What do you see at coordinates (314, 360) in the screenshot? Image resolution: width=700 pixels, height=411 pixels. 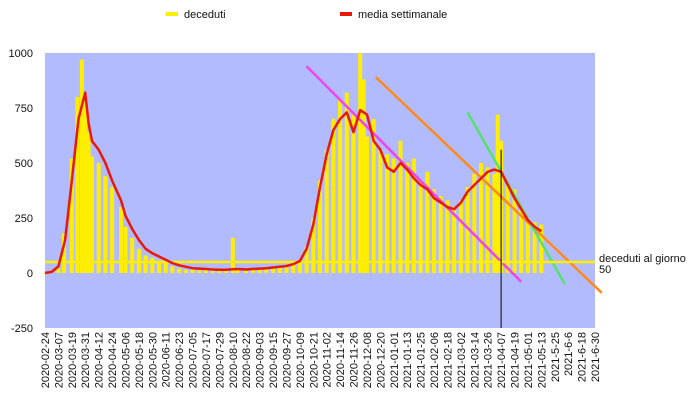 I see `x-tick-label: 2020-10-21` at bounding box center [314, 360].